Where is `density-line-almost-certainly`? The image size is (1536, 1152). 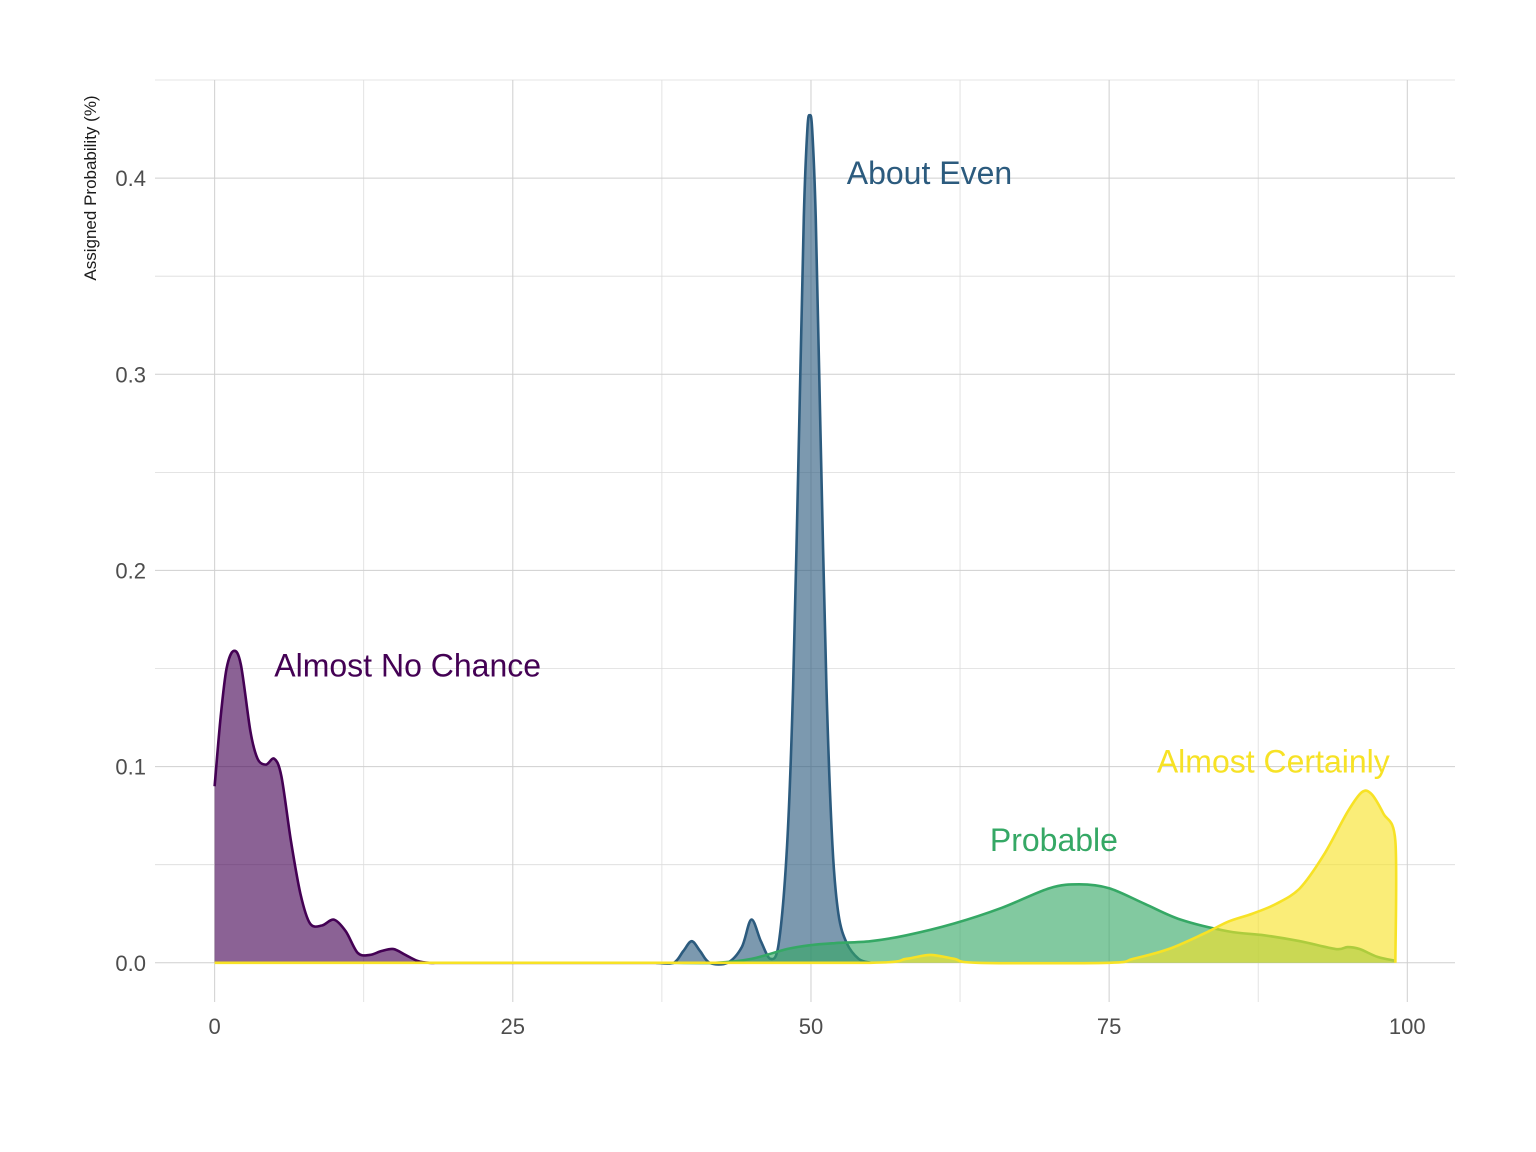 density-line-almost-certainly is located at coordinates (806, 877).